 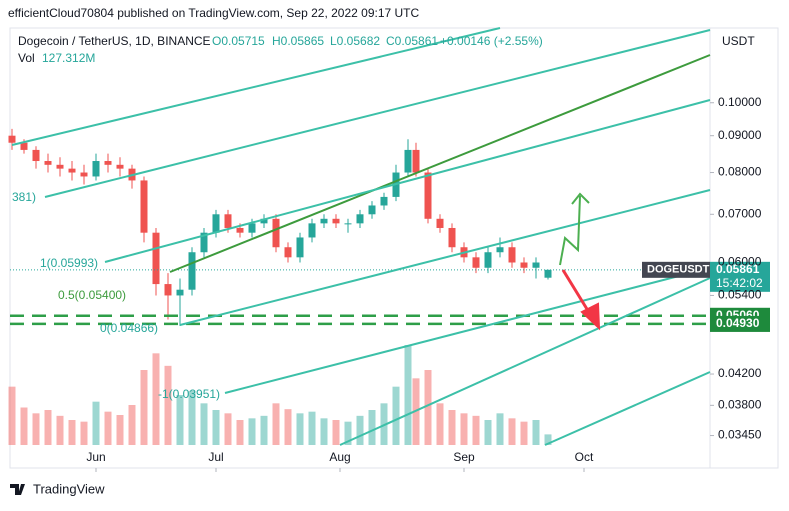 I want to click on legend-low: L0.05682, so click(x=355, y=41).